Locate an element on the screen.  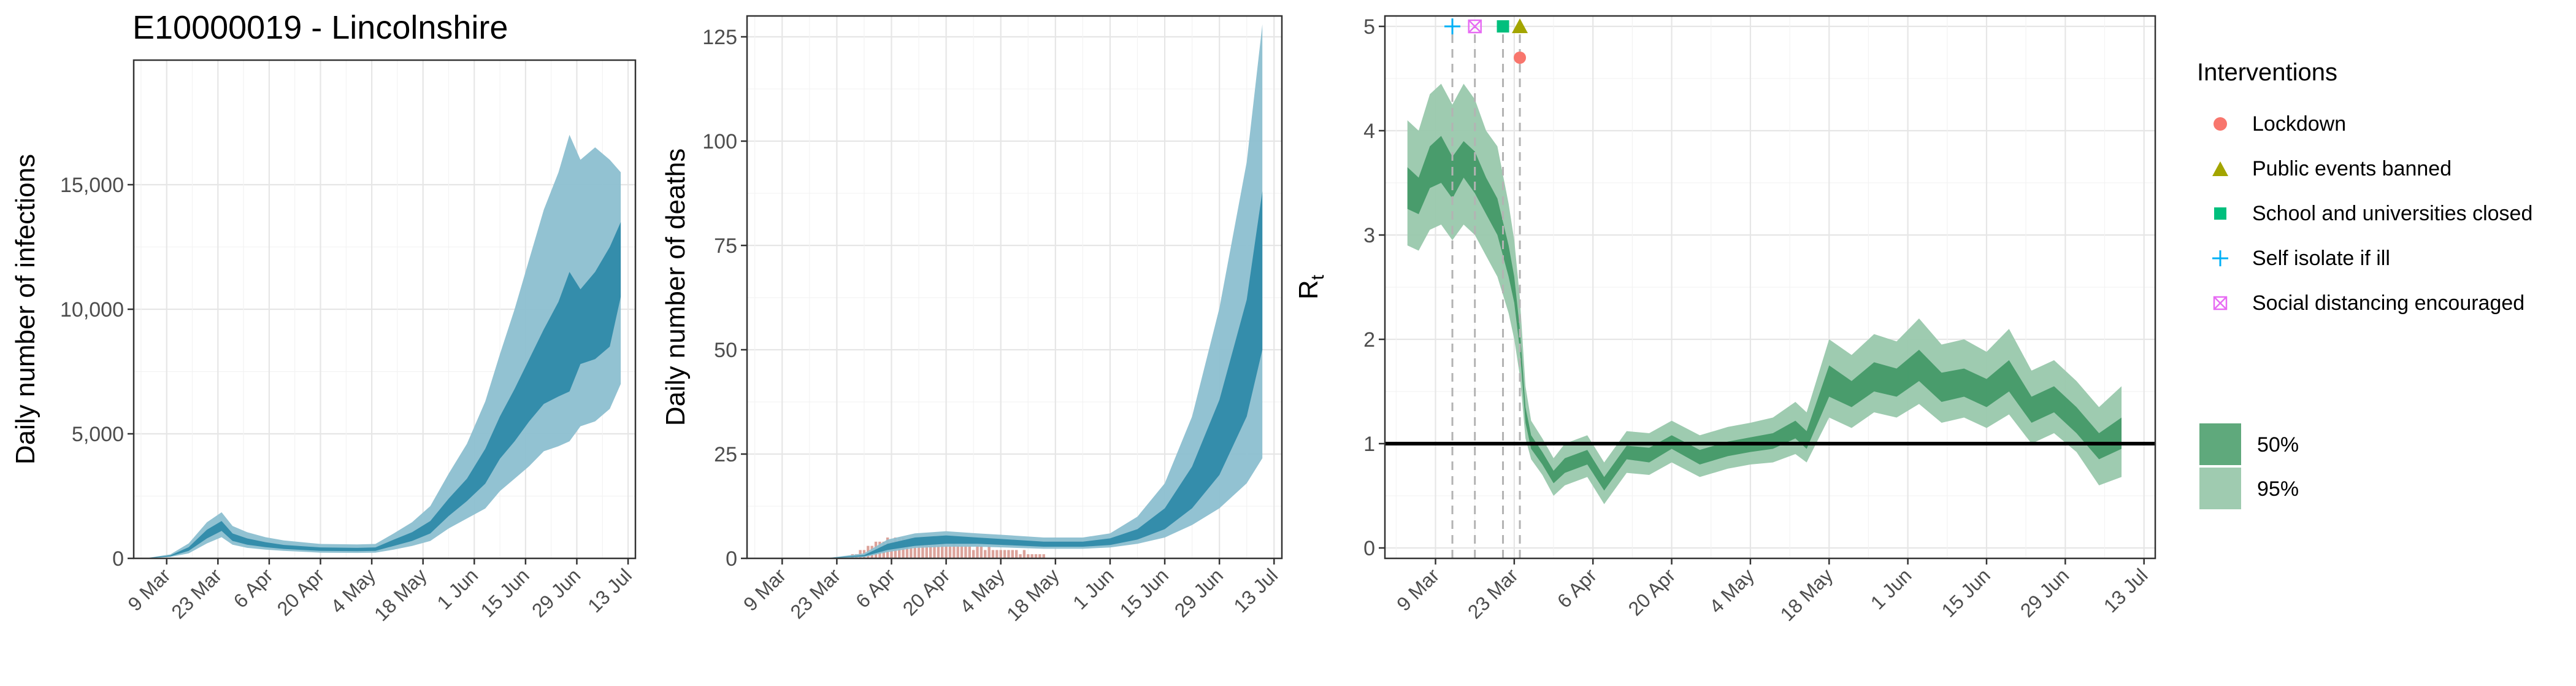
y-tick-label: 75 is located at coordinates (725, 246).